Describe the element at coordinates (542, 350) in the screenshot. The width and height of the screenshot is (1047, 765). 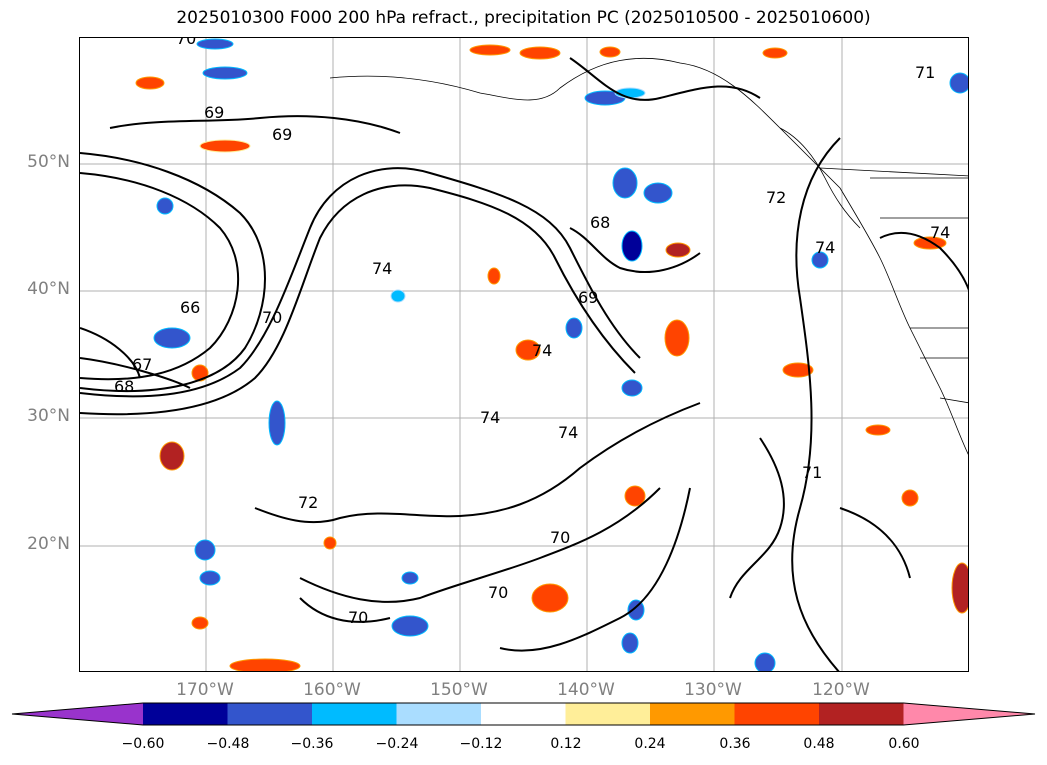
I see `contour-label-74-b: 74` at that location.